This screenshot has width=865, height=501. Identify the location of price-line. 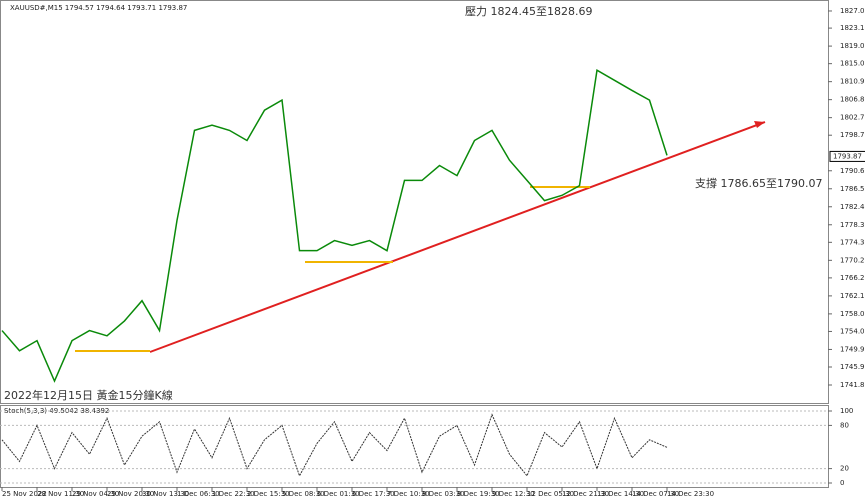
(334, 445).